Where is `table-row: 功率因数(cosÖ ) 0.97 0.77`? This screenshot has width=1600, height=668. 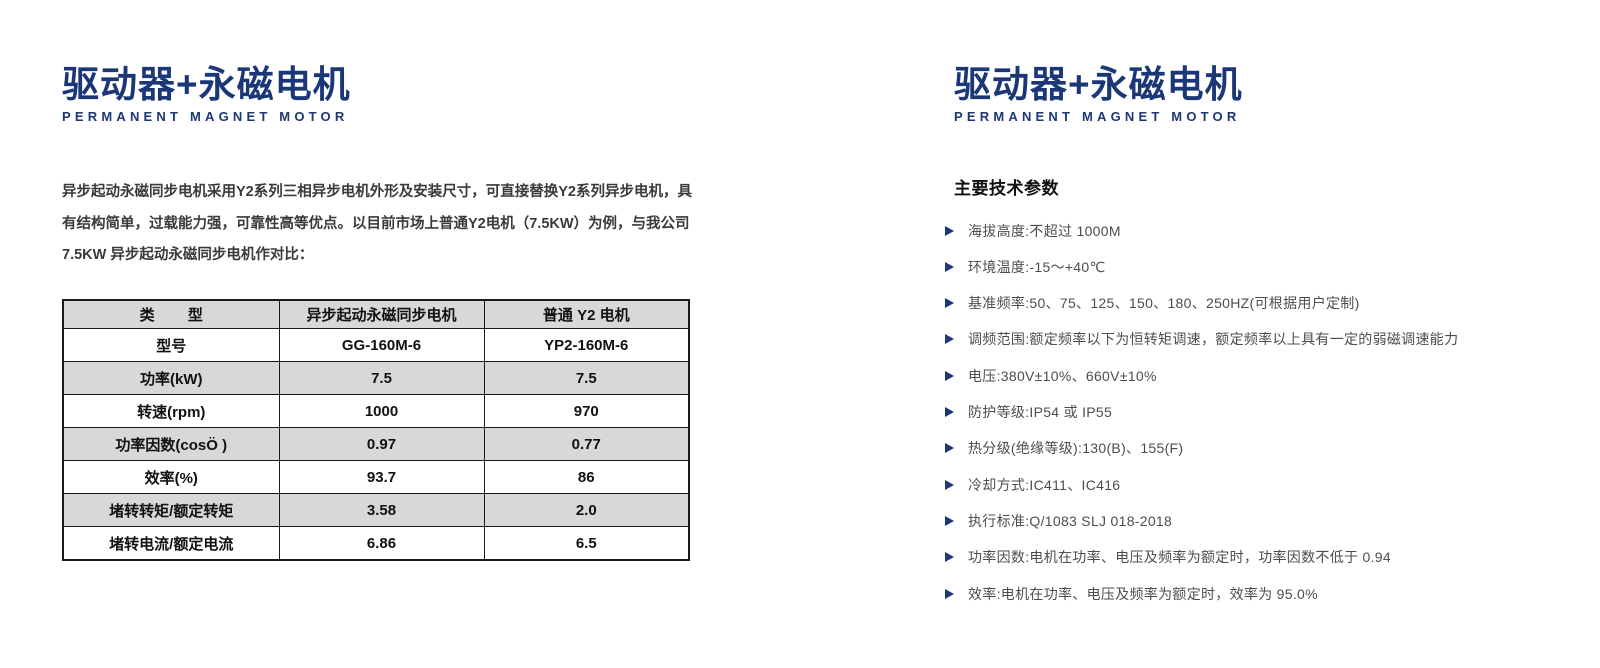
table-row: 功率因数(cosÖ ) 0.97 0.77 is located at coordinates (376, 444).